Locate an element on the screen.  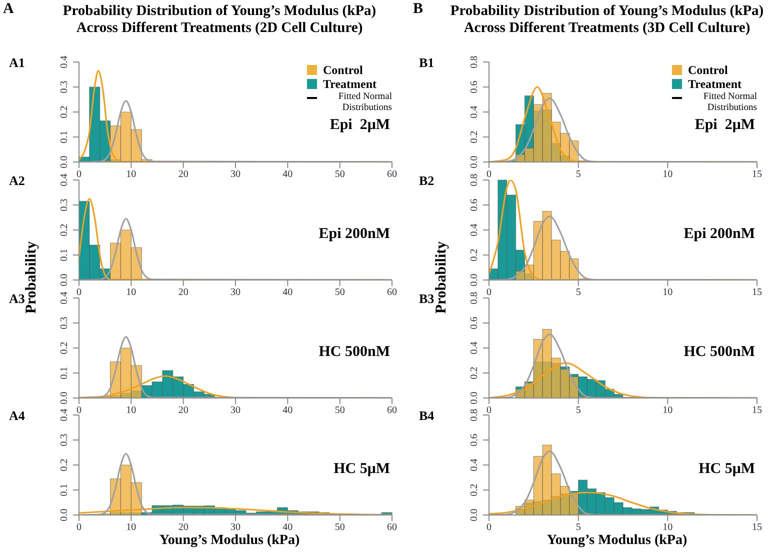
text: B3 is located at coordinates (426, 299).